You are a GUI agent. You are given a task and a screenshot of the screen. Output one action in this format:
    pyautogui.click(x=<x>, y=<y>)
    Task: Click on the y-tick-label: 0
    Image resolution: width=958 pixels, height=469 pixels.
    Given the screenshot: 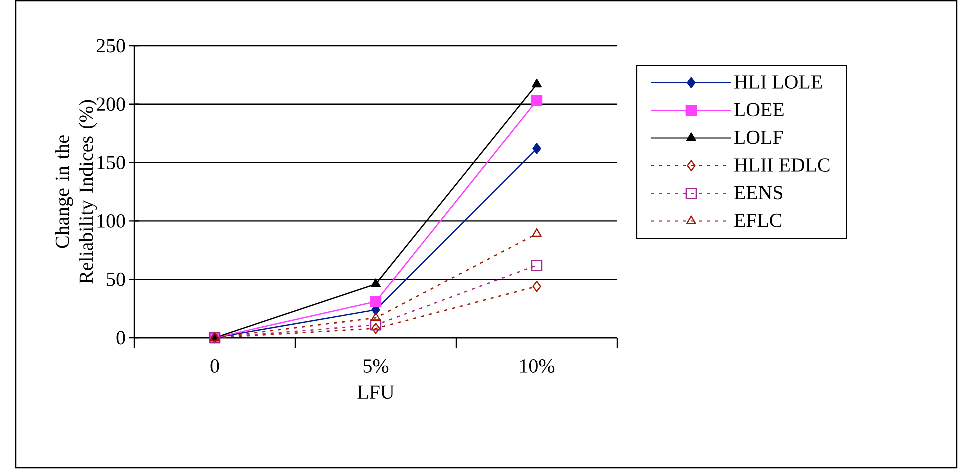 What is the action you would take?
    pyautogui.click(x=121, y=338)
    